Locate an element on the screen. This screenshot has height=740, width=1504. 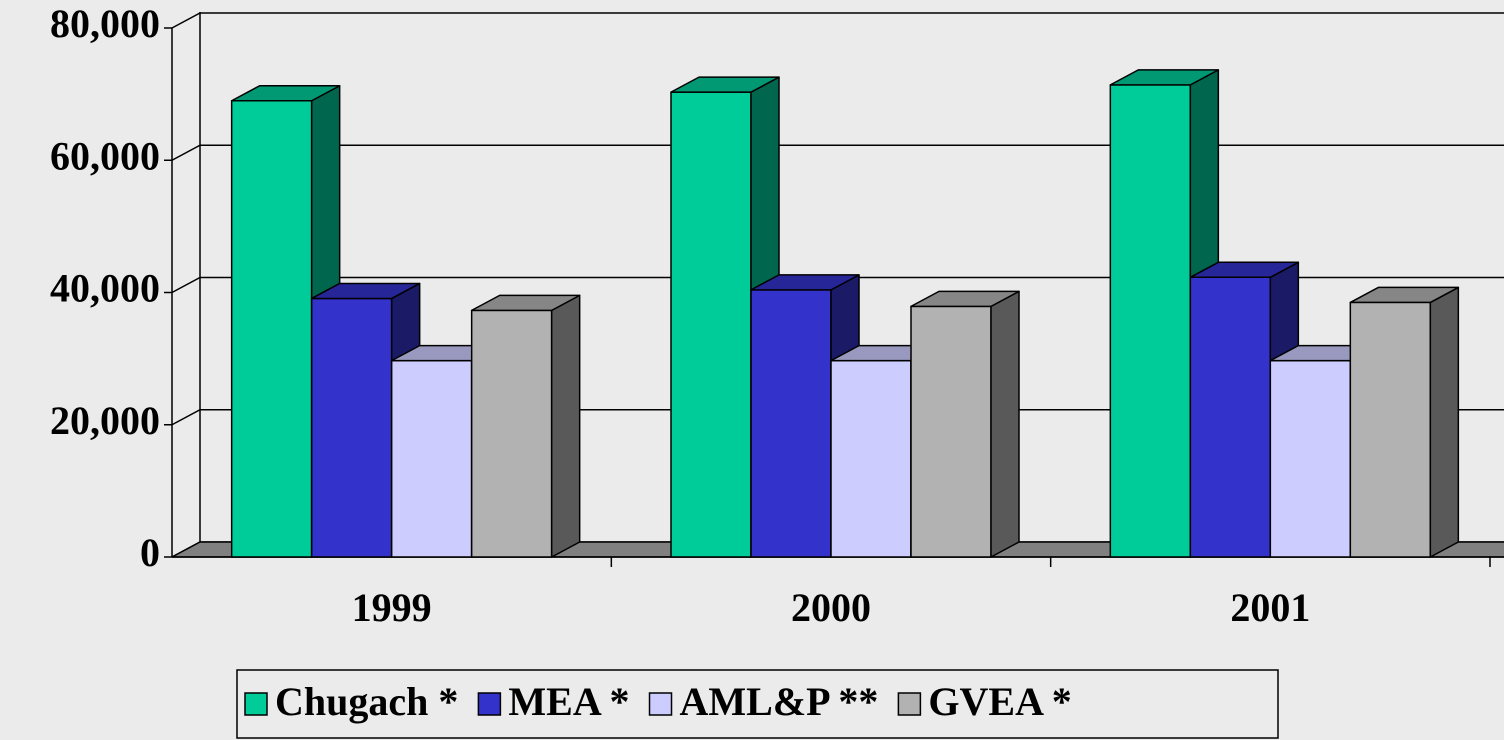
legend-box is located at coordinates (757, 704).